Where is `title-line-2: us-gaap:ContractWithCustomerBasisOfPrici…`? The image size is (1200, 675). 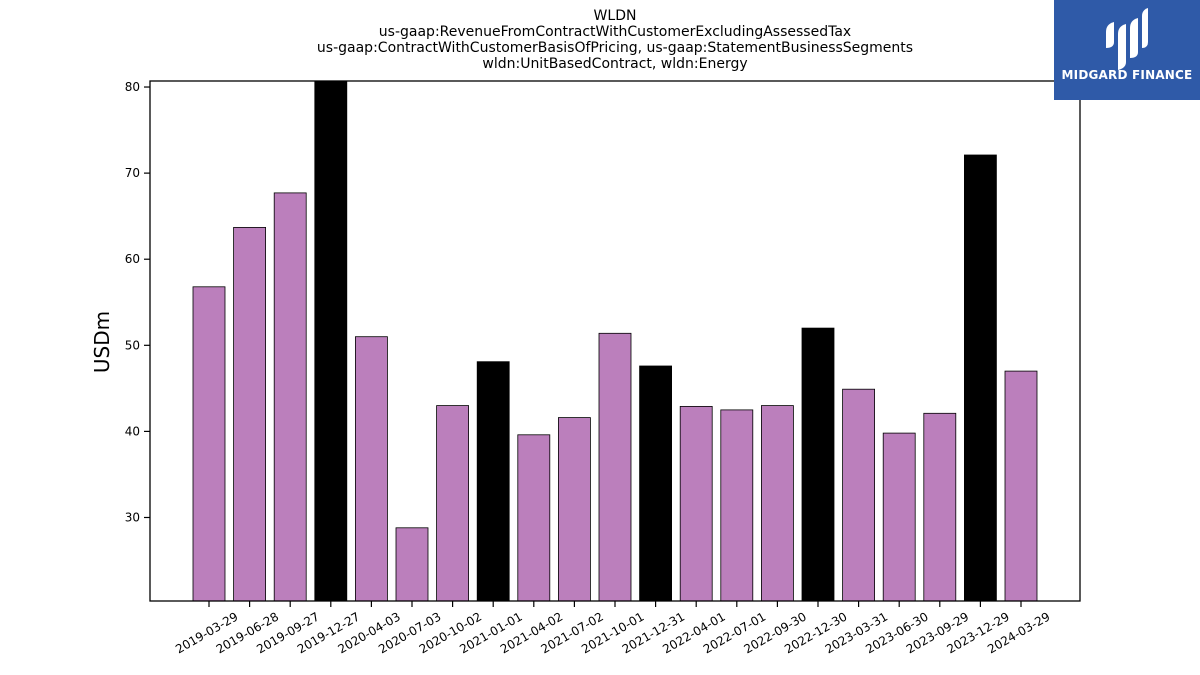 title-line-2: us-gaap:ContractWithCustomerBasisOfPrici… is located at coordinates (615, 48).